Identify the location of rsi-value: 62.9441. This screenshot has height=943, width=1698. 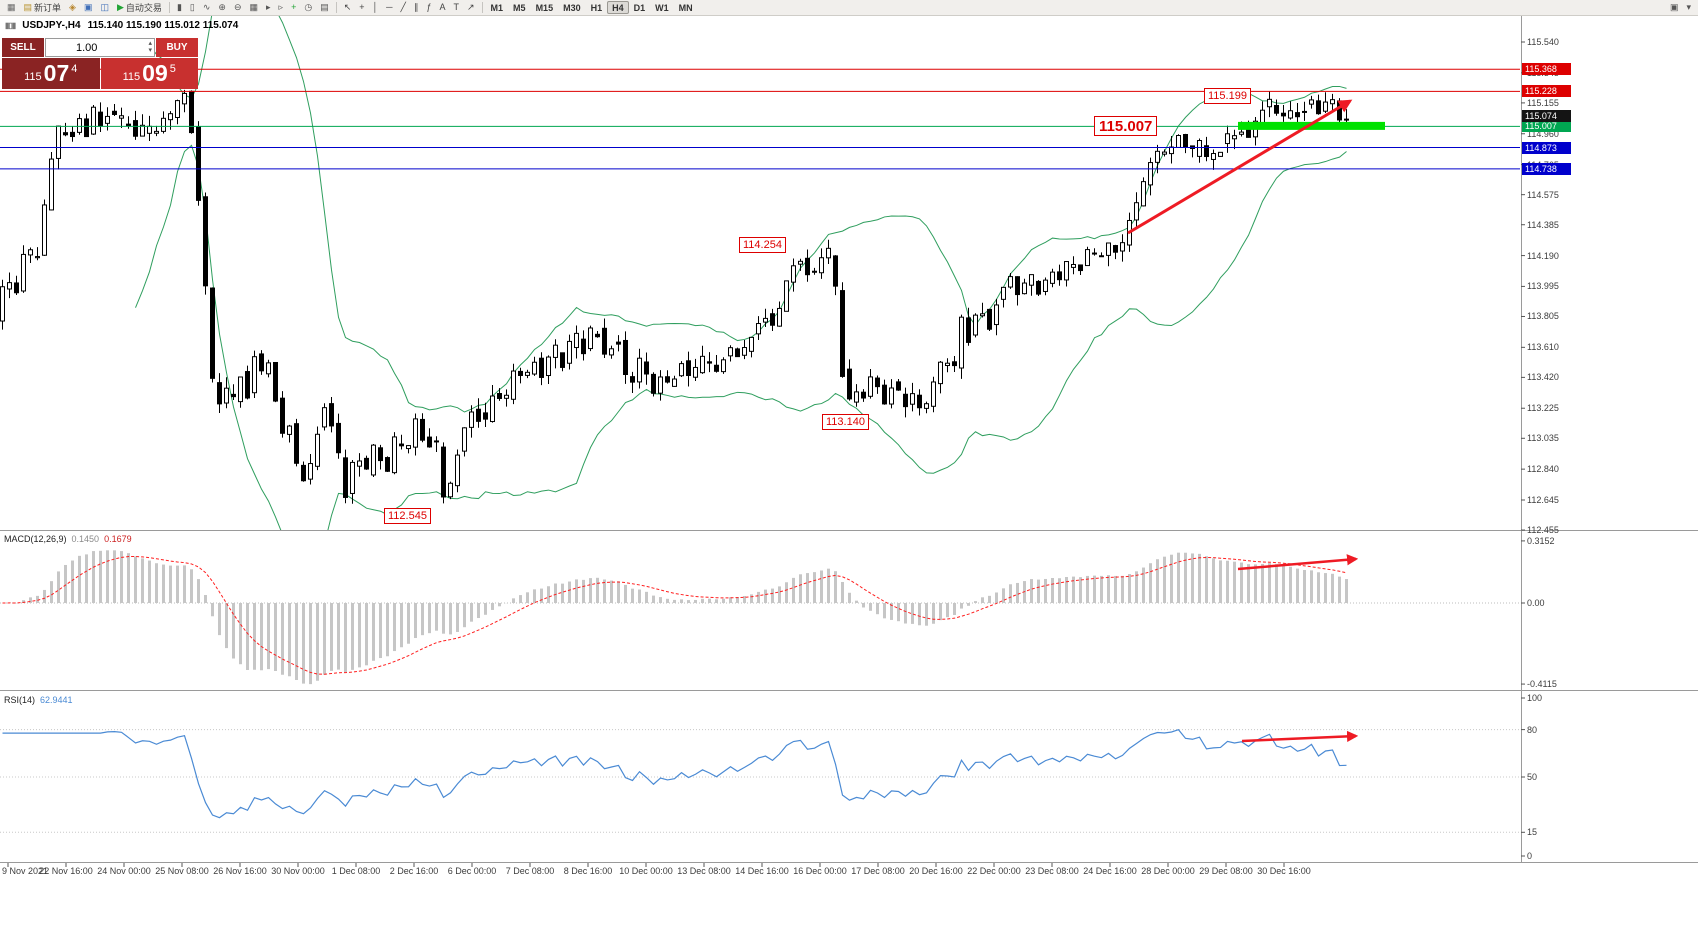
(56, 700).